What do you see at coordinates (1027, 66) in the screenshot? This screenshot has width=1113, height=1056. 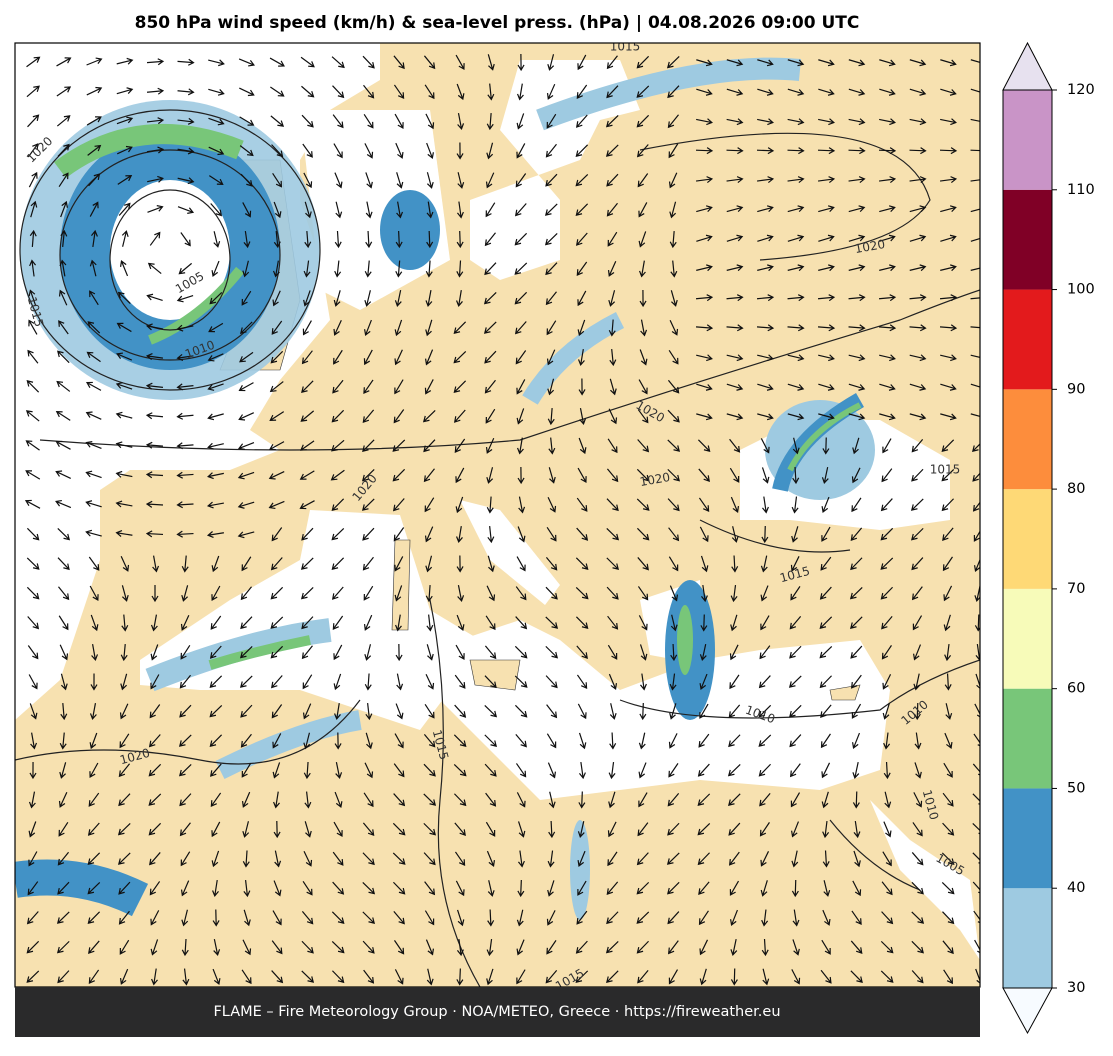 I see `colorbar-over` at bounding box center [1027, 66].